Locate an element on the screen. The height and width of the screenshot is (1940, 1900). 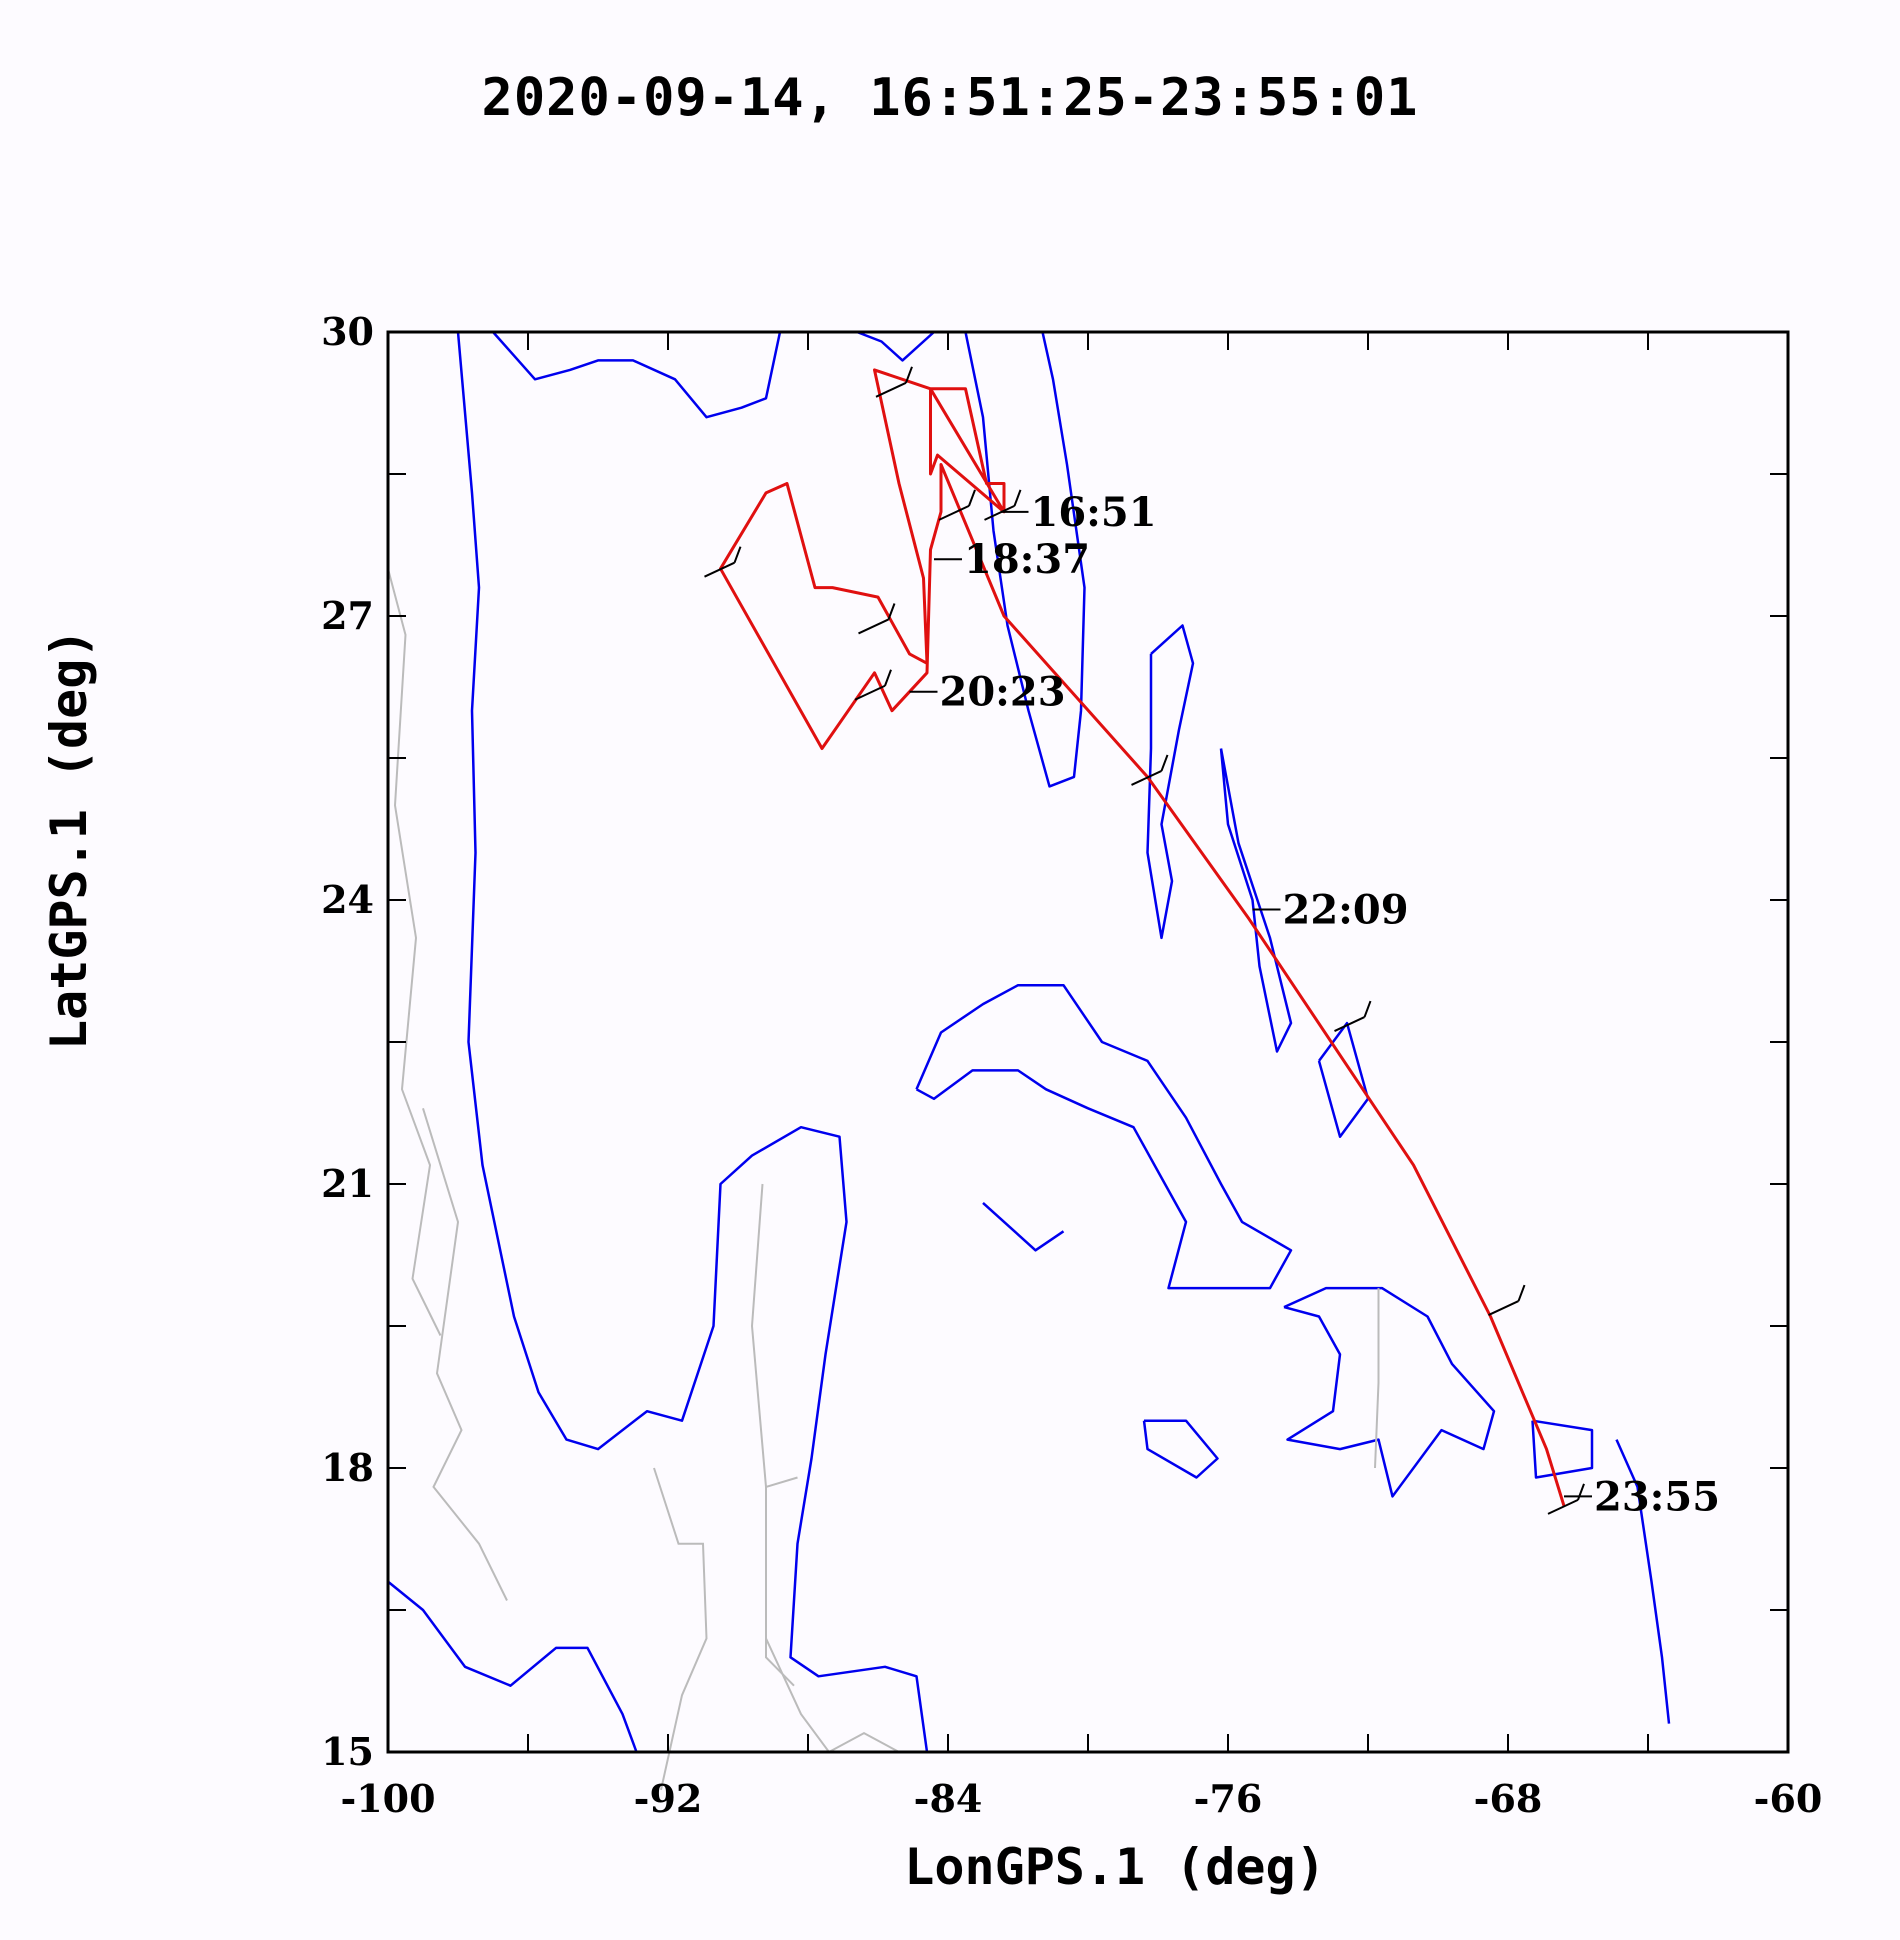
time-label-text: 18:37 is located at coordinates (1027, 559).